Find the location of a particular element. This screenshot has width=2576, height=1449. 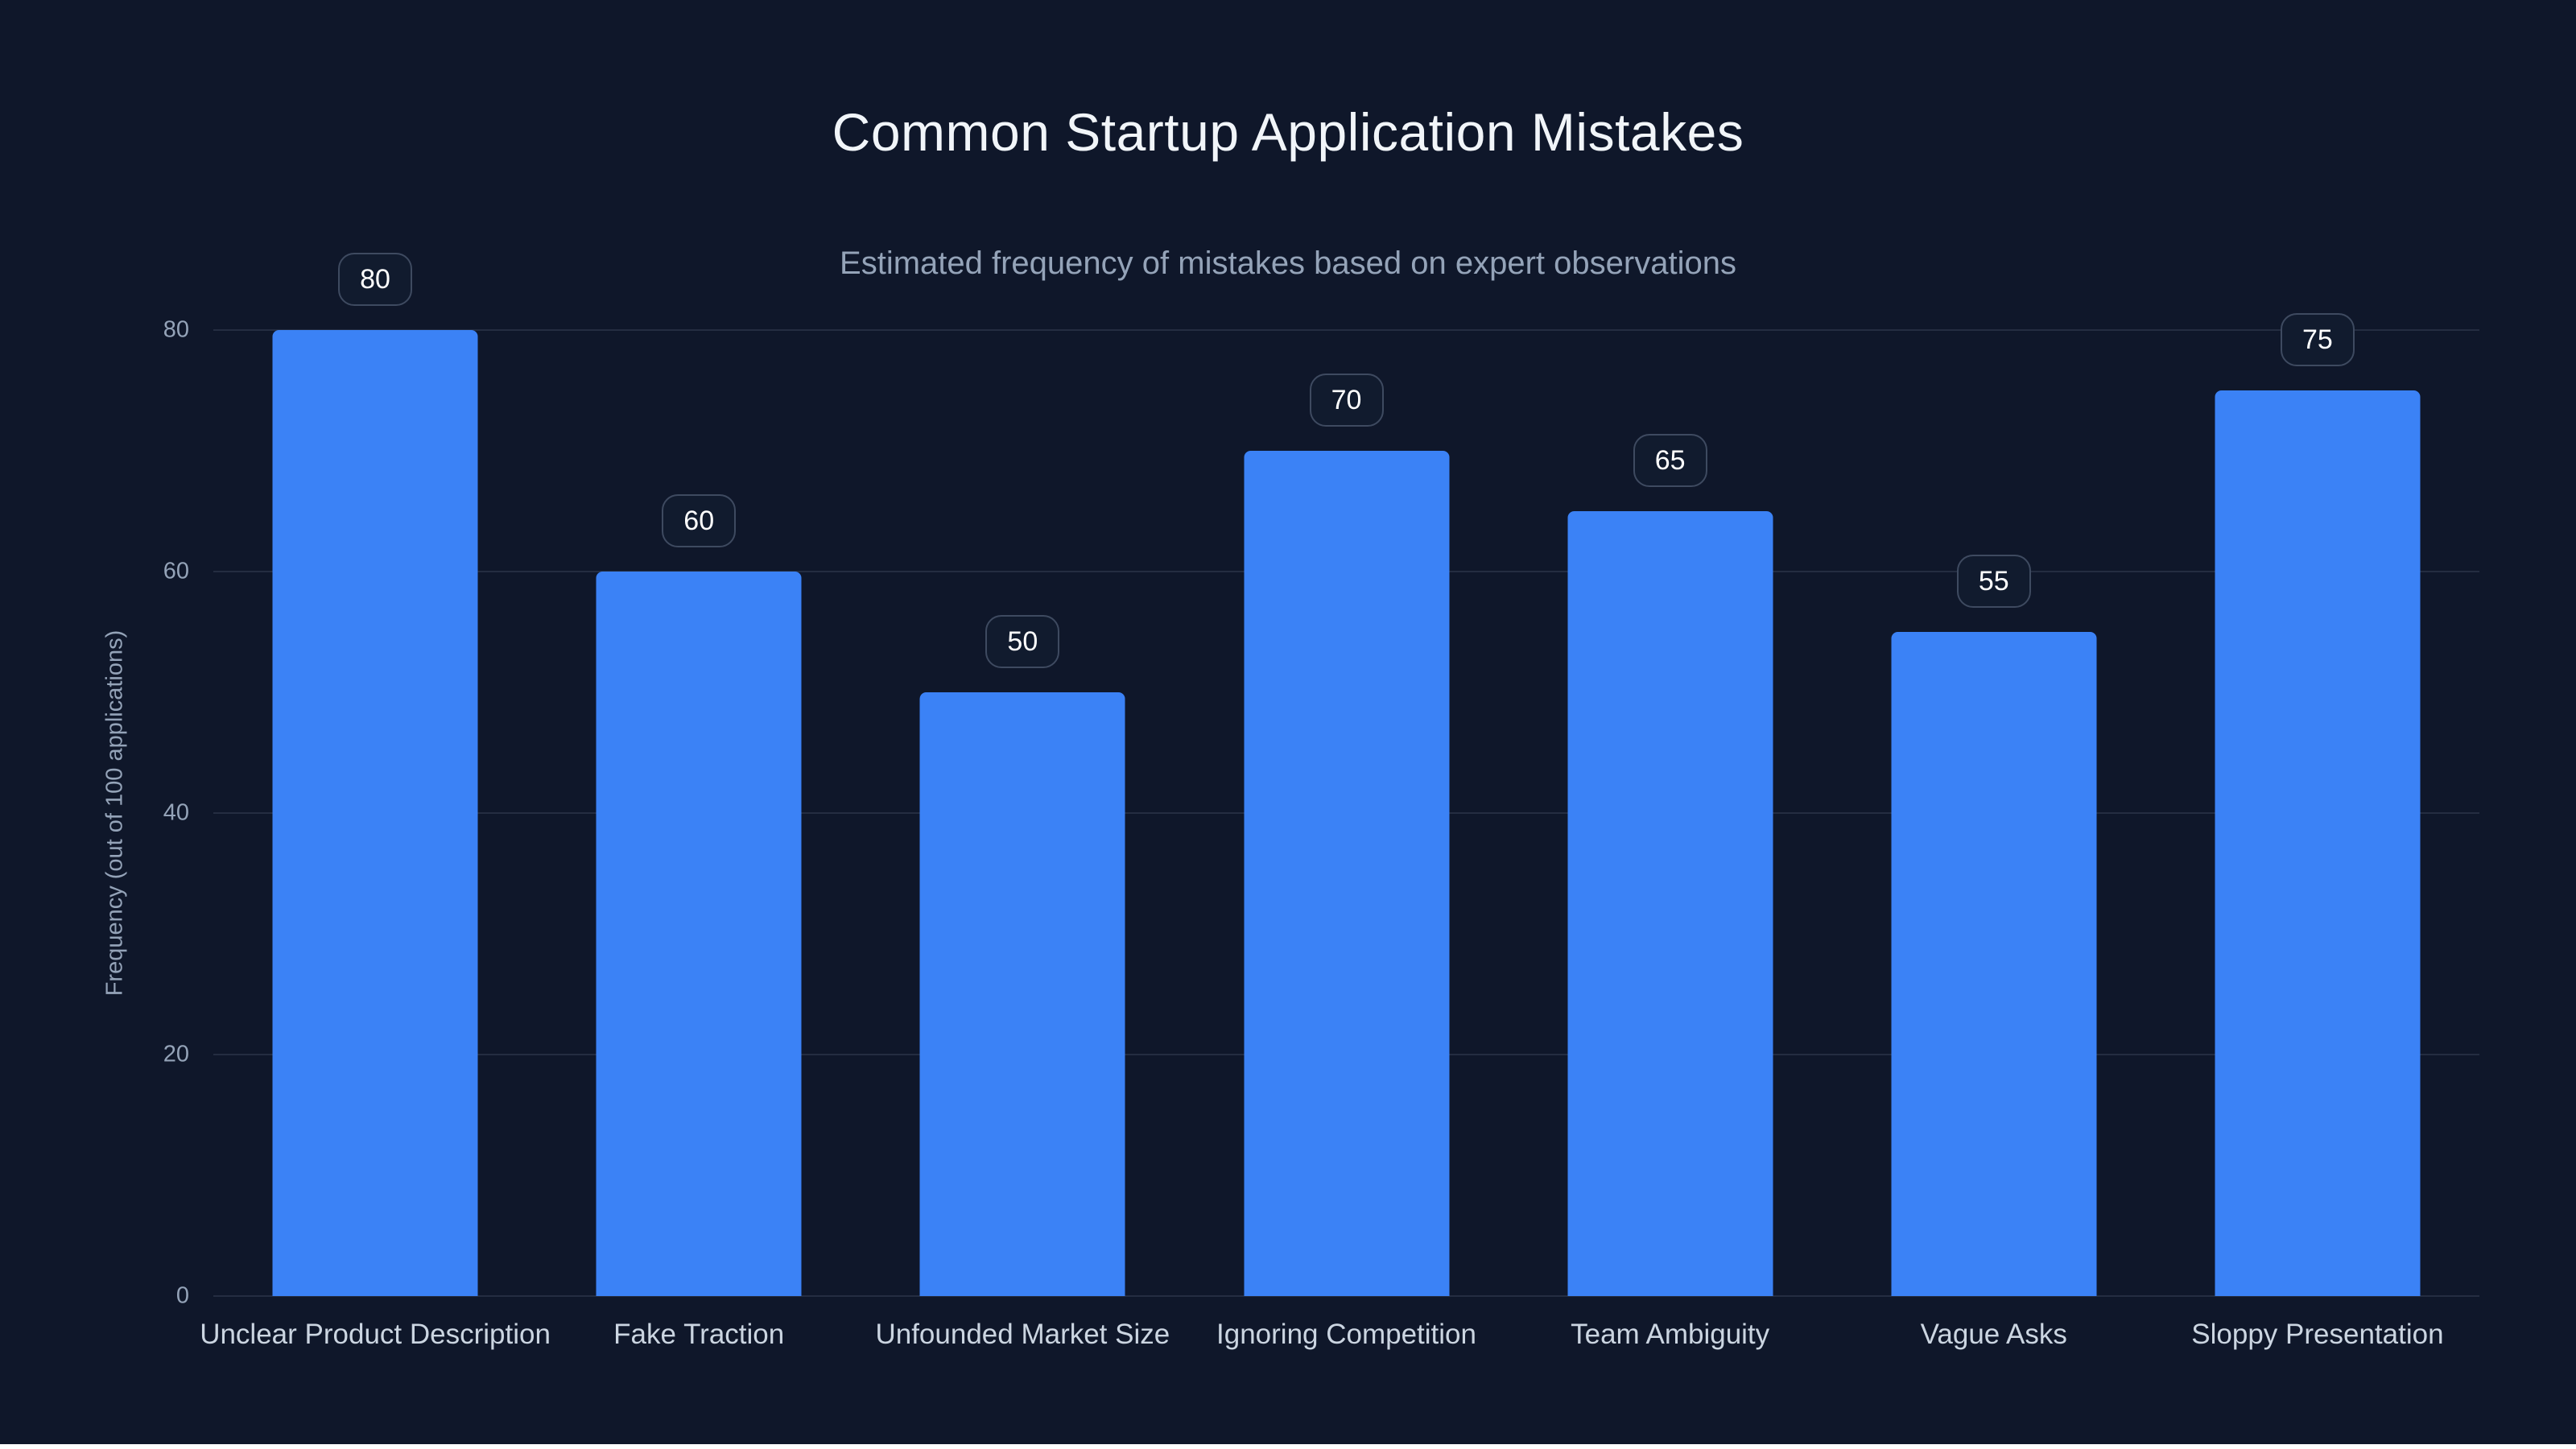

x-tick-label: Team Ambiguity is located at coordinates (1670, 1334).